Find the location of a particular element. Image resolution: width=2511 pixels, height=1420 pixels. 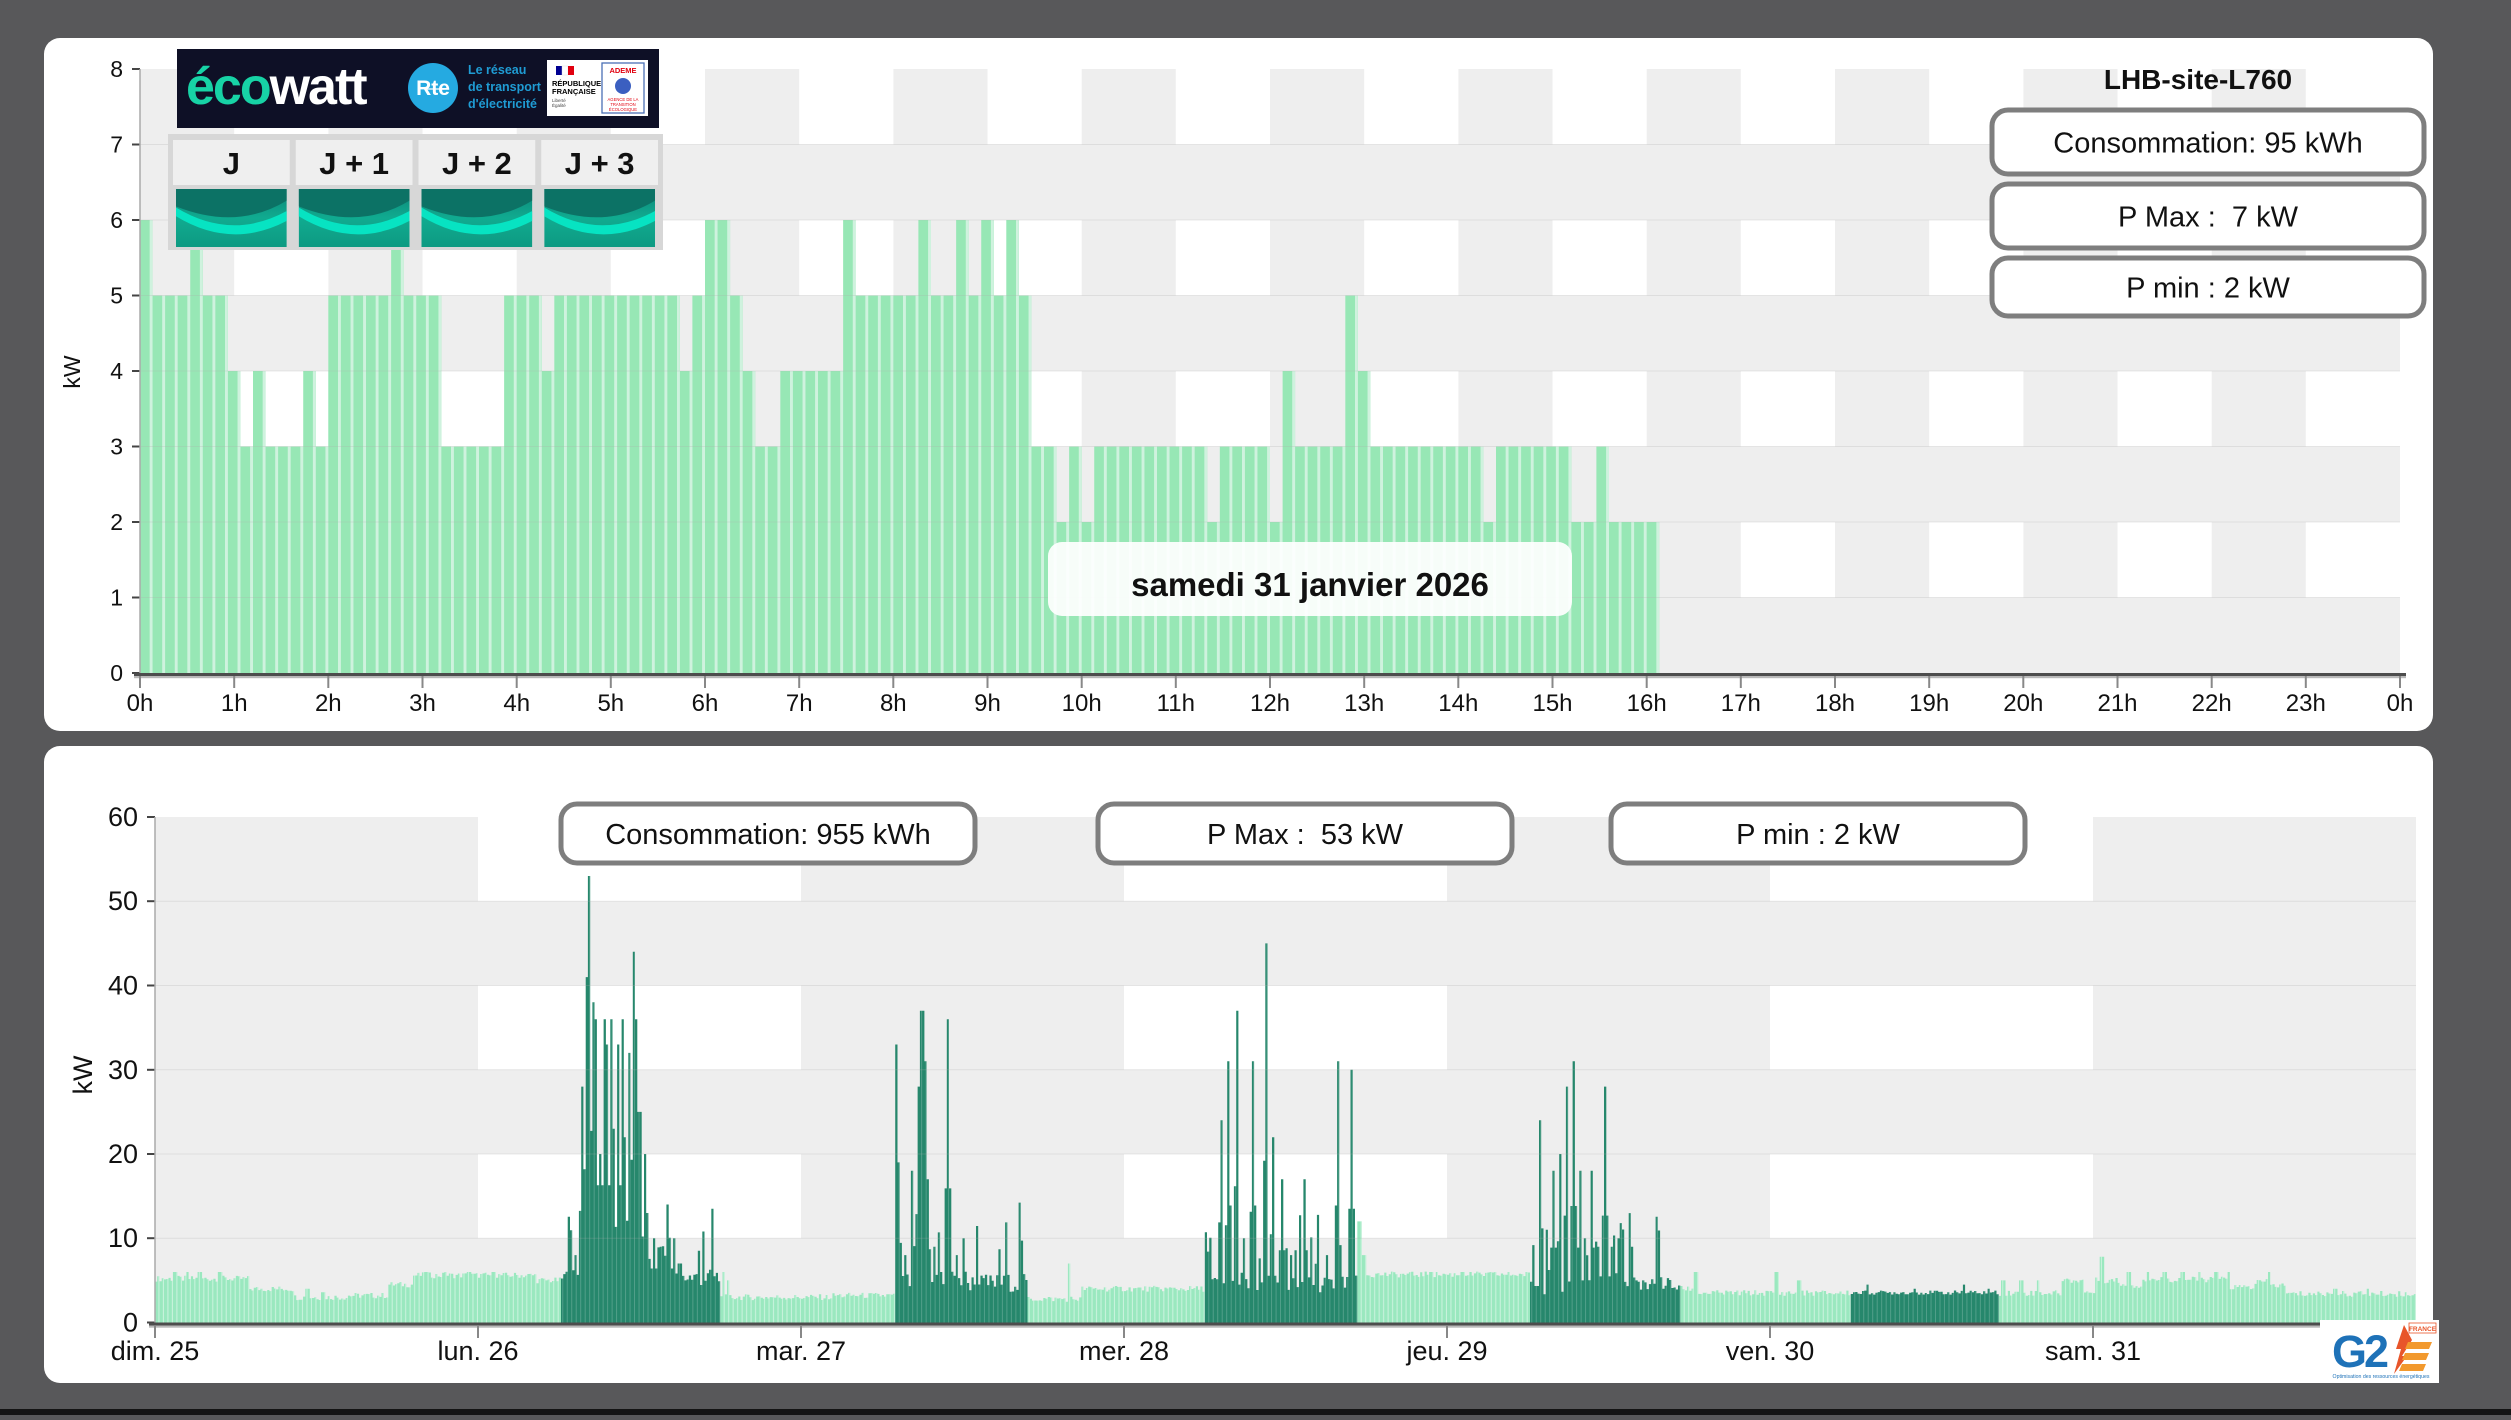

svg-text: 14h is located at coordinates (1458, 703).